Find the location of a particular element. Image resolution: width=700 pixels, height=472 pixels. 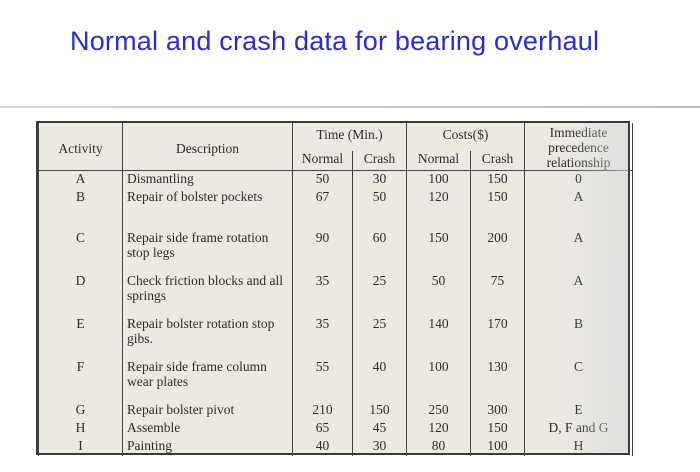

cell-cost-normal: 250 is located at coordinates (439, 410).